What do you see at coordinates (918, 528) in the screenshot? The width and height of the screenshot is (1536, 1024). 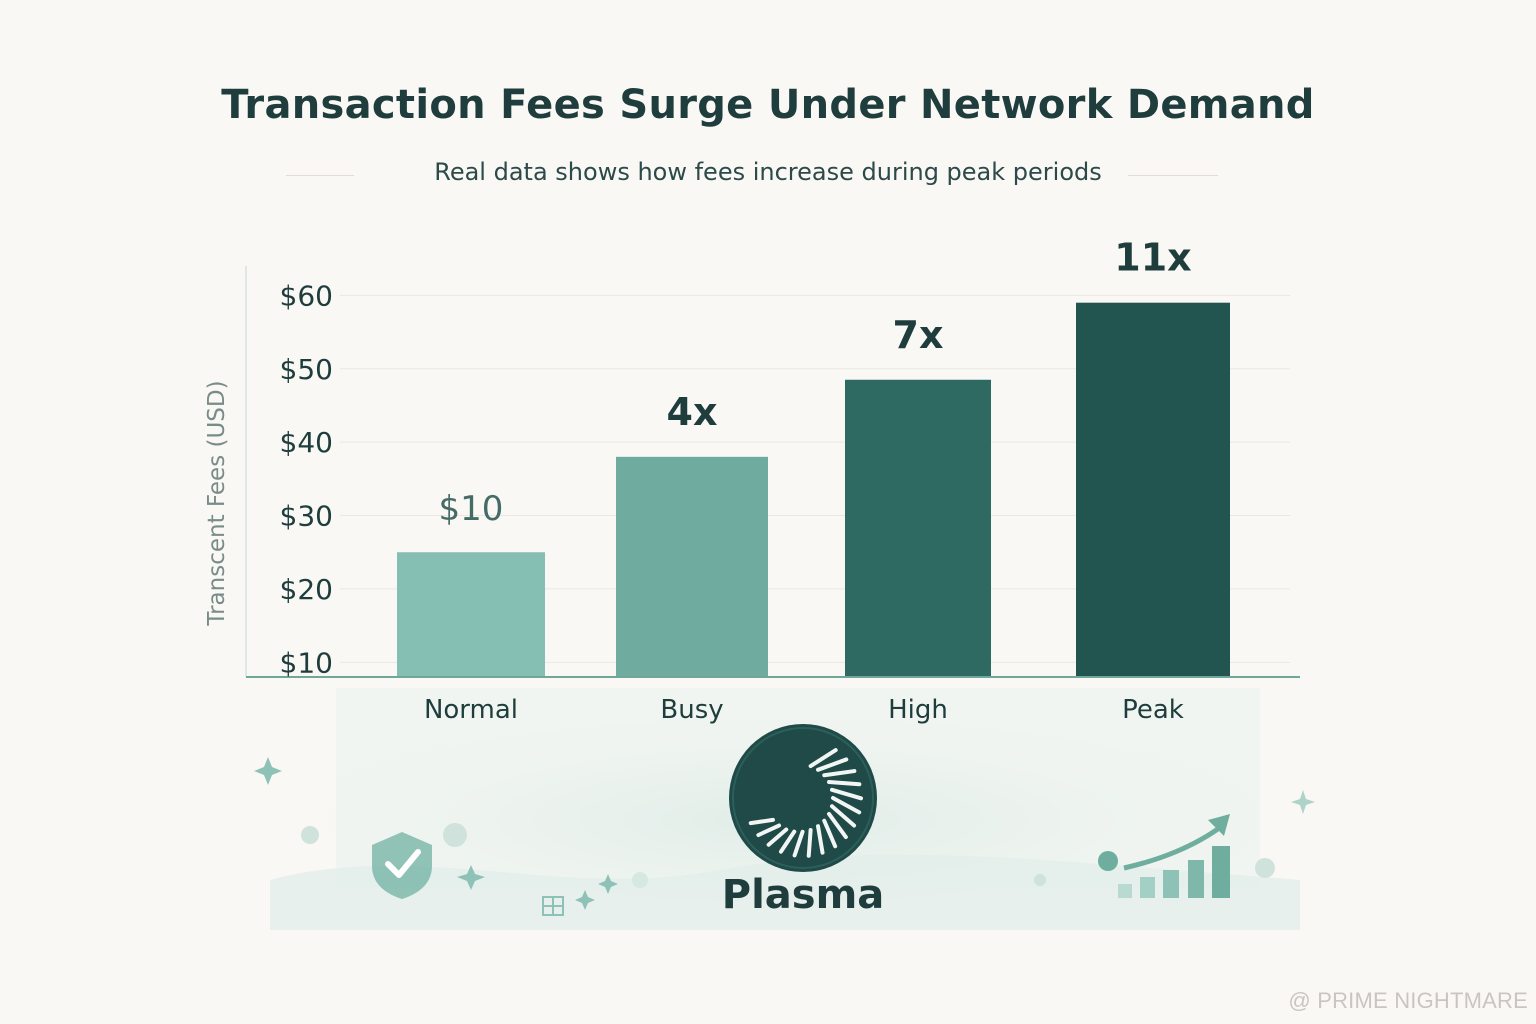 I see `bar-high` at bounding box center [918, 528].